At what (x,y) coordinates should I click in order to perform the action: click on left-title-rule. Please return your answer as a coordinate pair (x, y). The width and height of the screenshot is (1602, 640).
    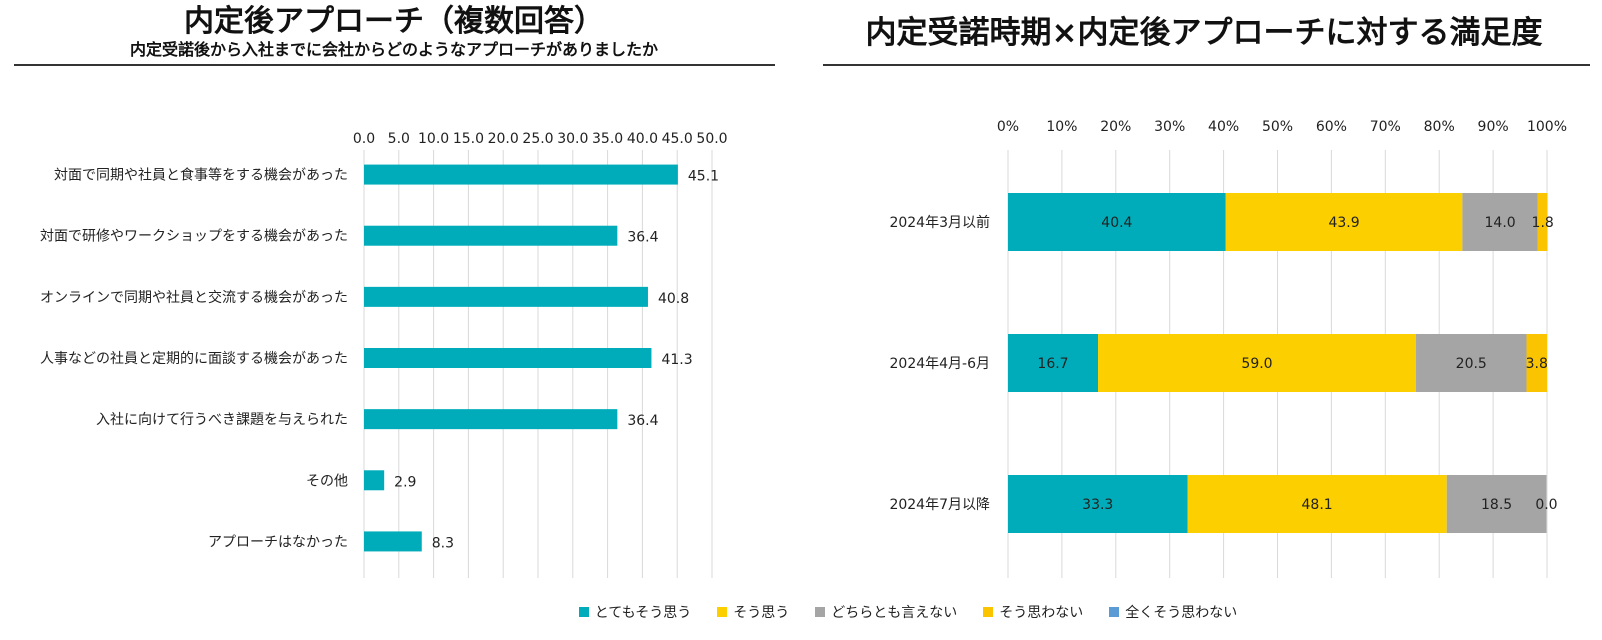
    Looking at the image, I should click on (394, 65).